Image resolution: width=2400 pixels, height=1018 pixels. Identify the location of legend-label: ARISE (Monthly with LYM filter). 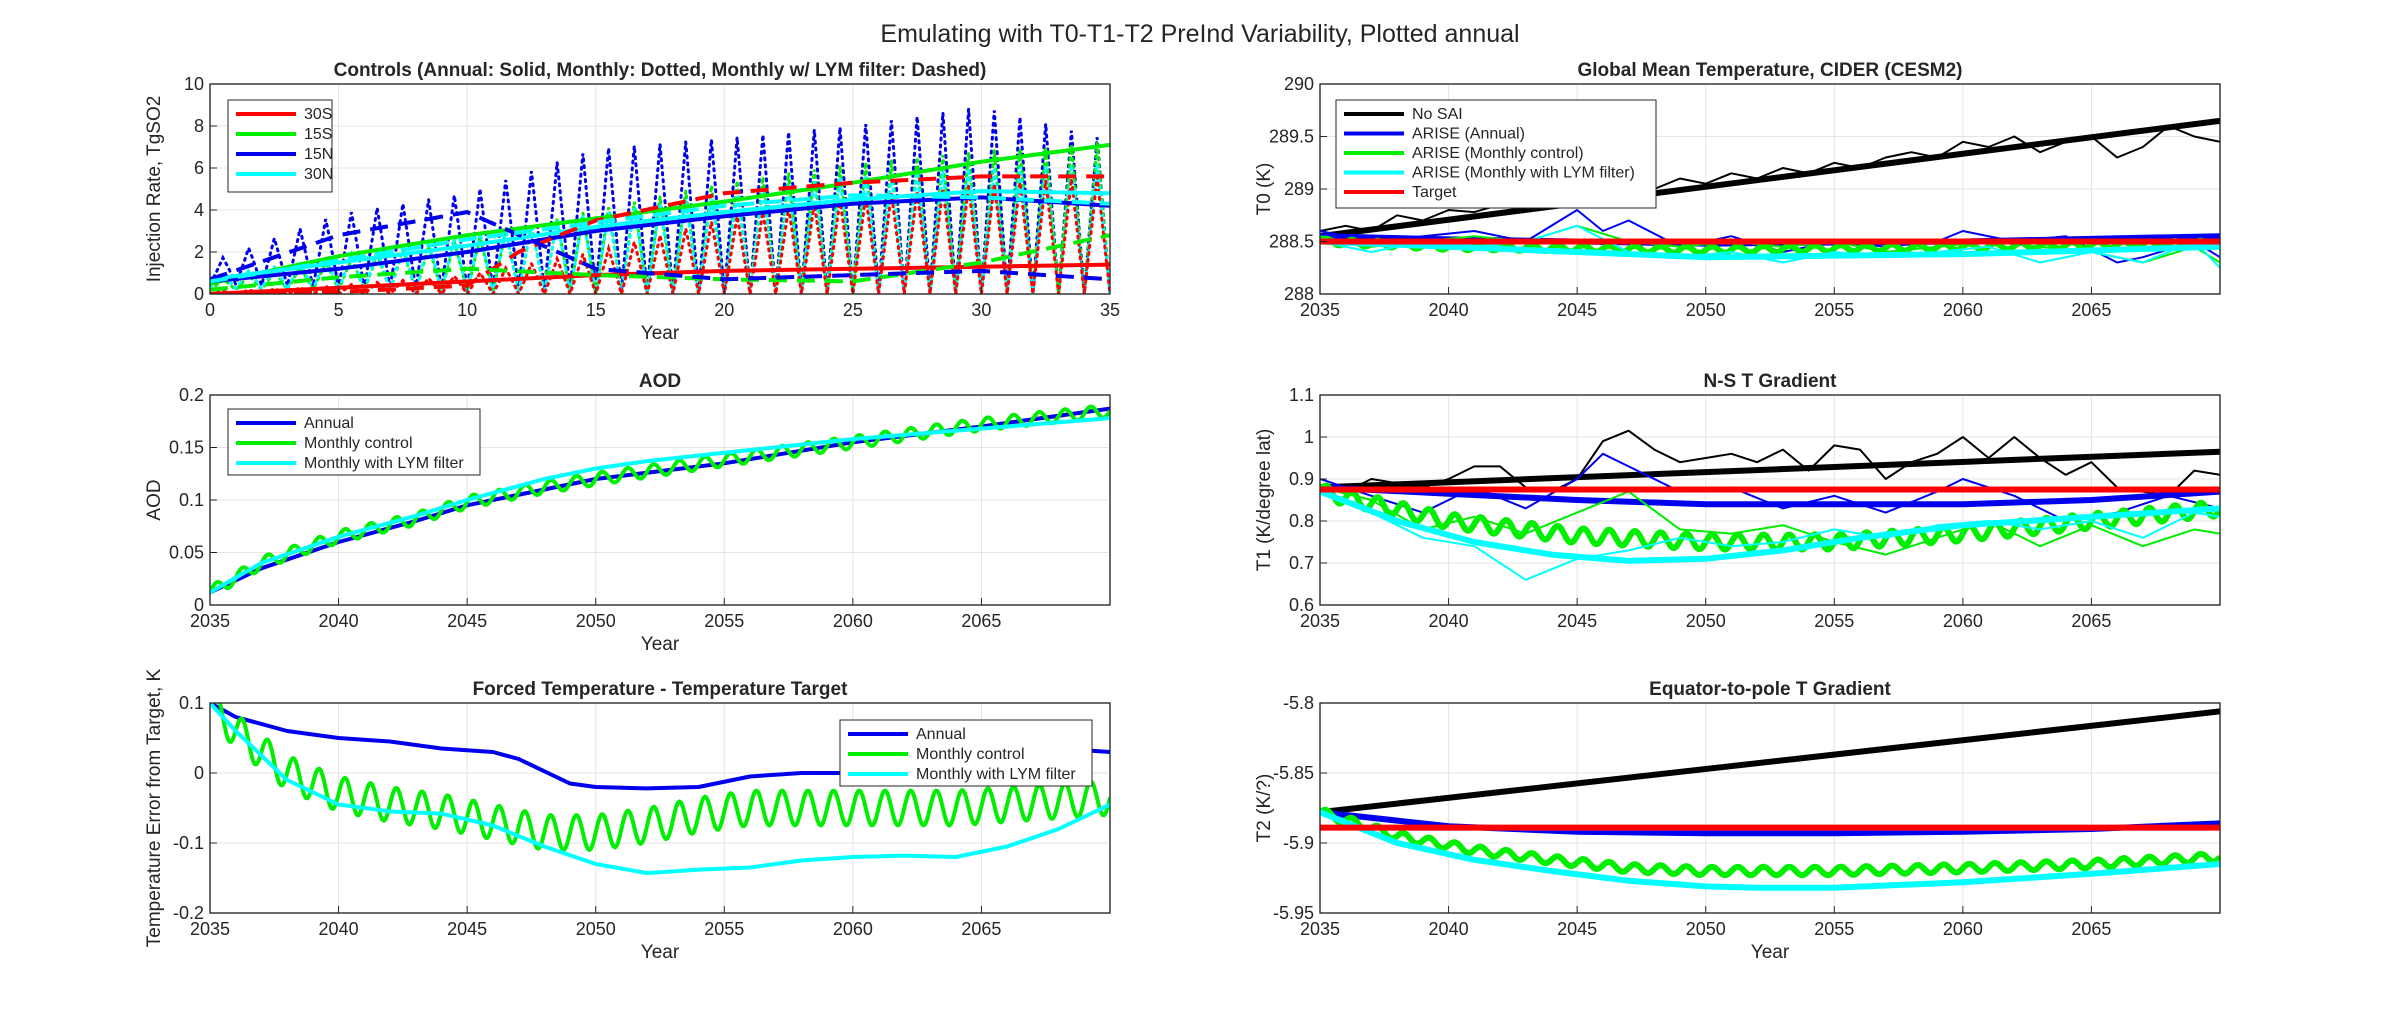
(1523, 173).